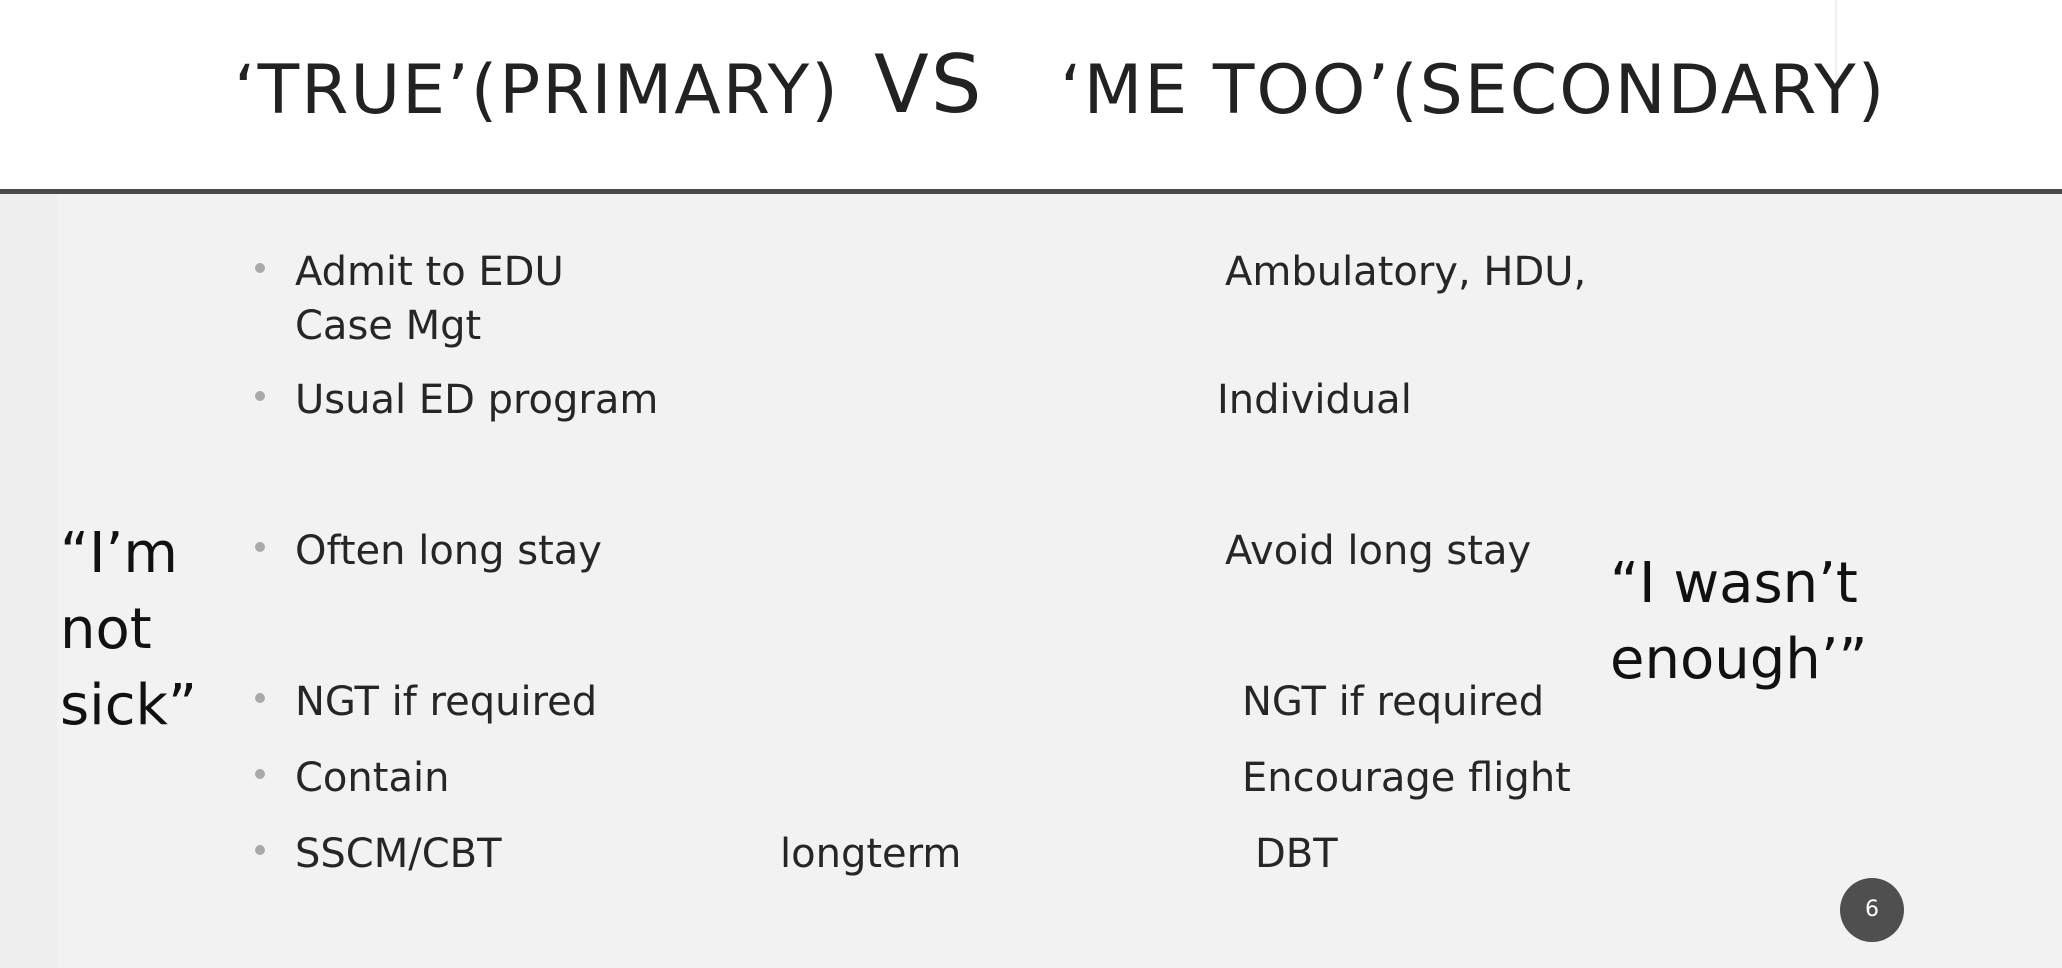  What do you see at coordinates (1406, 778) in the screenshot?
I see `row-right: Encourage flight` at bounding box center [1406, 778].